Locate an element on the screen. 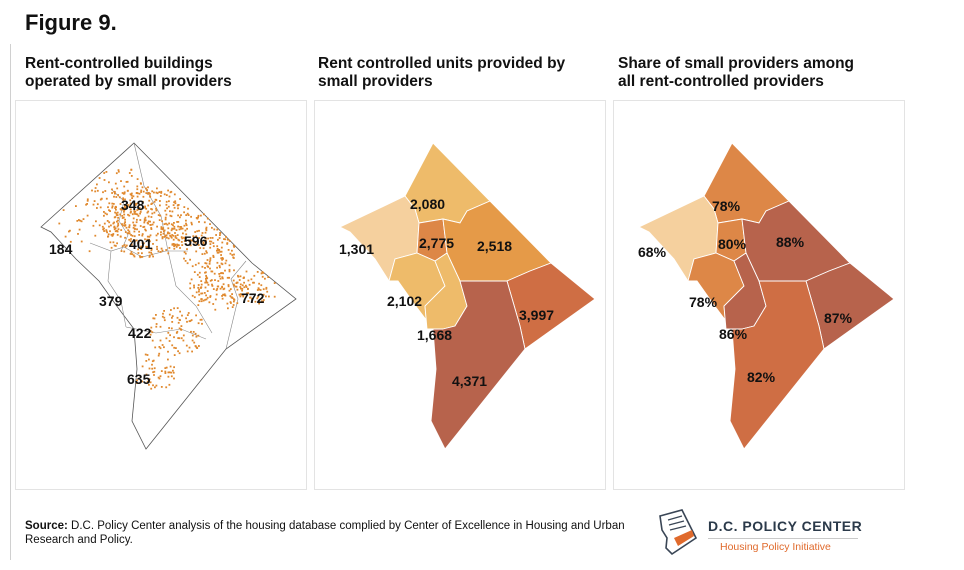  ward-polygons is located at coordinates (766, 296).